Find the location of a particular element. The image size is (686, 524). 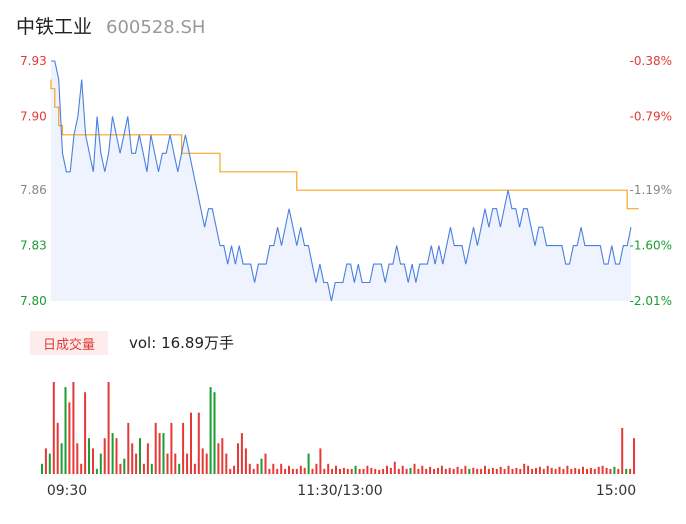

volume-prefix: vol: is located at coordinates (143, 343).